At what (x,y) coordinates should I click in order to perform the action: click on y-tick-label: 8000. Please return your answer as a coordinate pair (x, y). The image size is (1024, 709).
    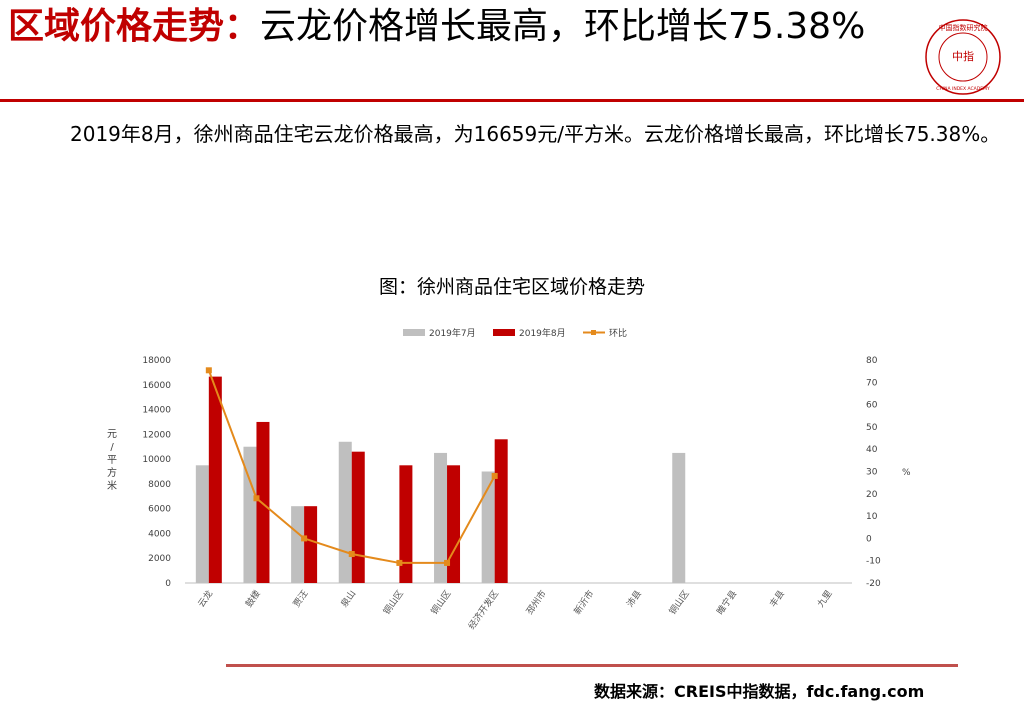
    Looking at the image, I should click on (159, 485).